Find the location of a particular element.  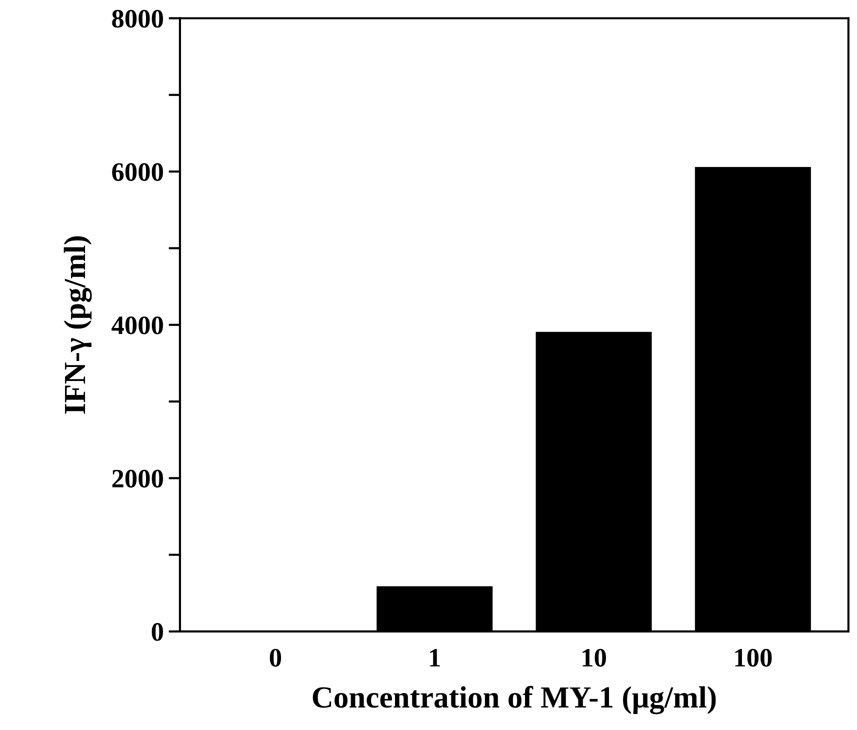

x-tick-label: 10 is located at coordinates (594, 657).